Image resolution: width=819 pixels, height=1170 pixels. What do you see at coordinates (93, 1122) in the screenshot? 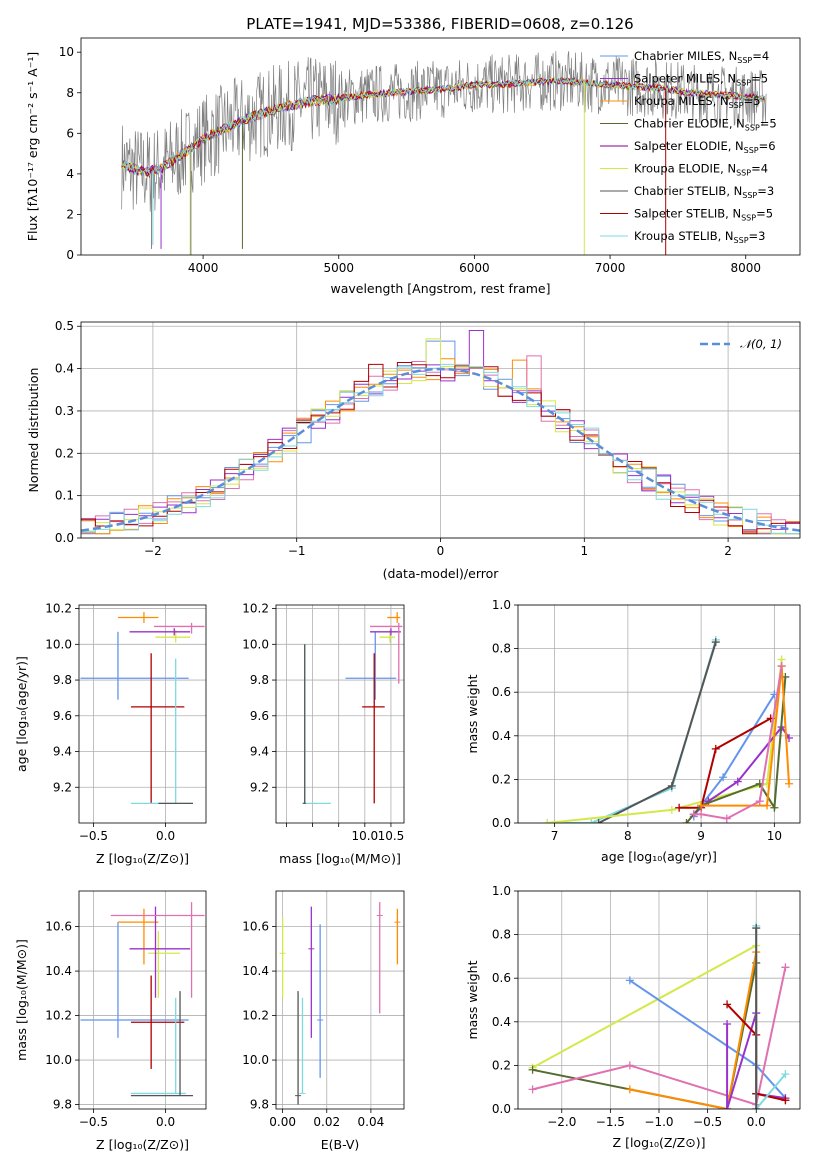
I see `mass-vs-Z-xtick-label: −0.5` at bounding box center [93, 1122].